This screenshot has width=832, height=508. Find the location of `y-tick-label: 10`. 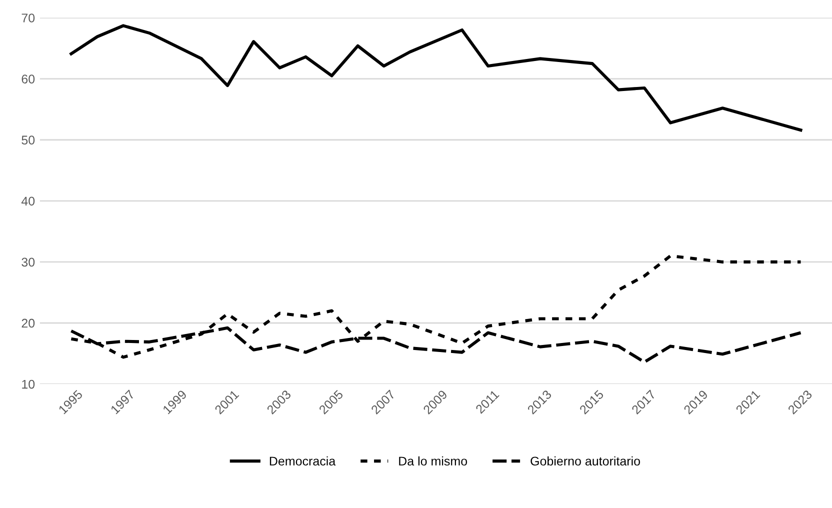

y-tick-label: 10 is located at coordinates (28, 384).